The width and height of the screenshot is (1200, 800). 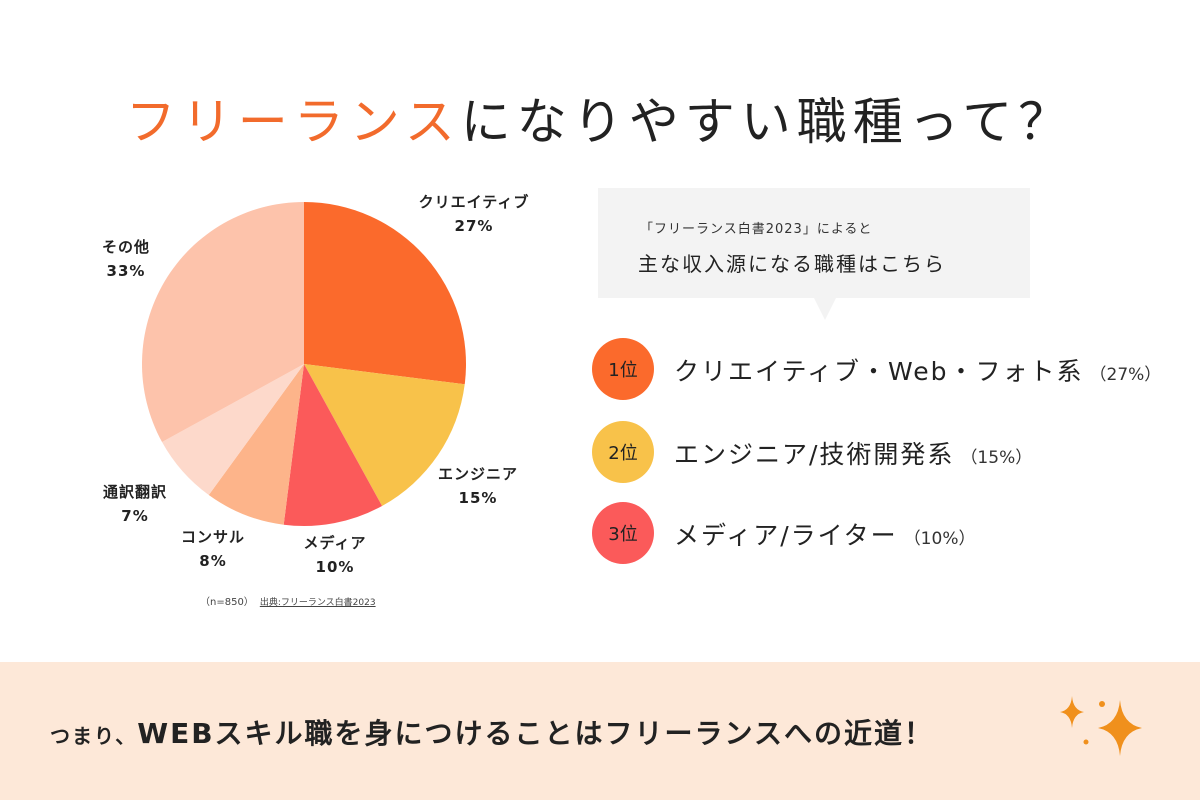 I want to click on page-title: フリーランスになりやすい職種って？, so click(x=600, y=118).